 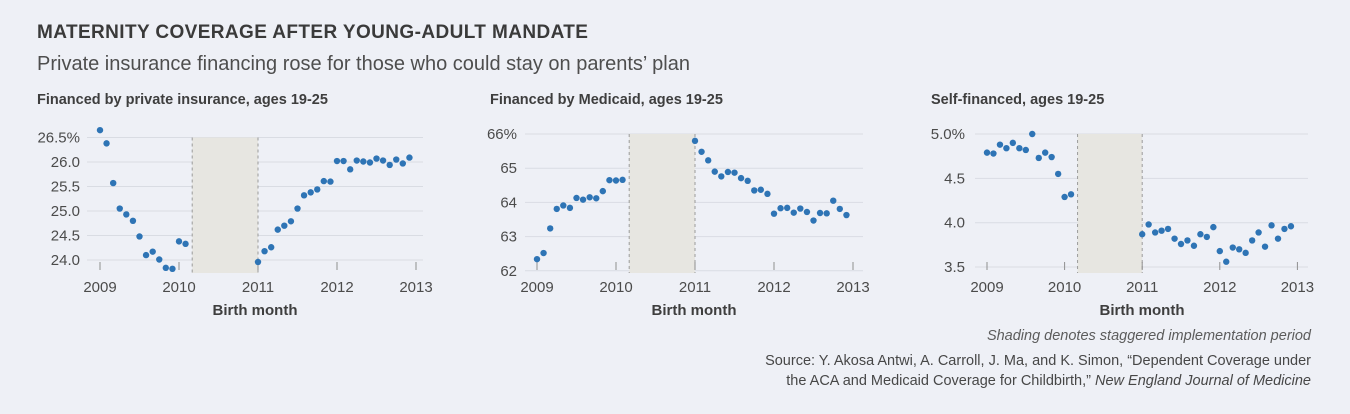 What do you see at coordinates (1142, 310) in the screenshot?
I see `x-axis-label-self-financed: Birth month` at bounding box center [1142, 310].